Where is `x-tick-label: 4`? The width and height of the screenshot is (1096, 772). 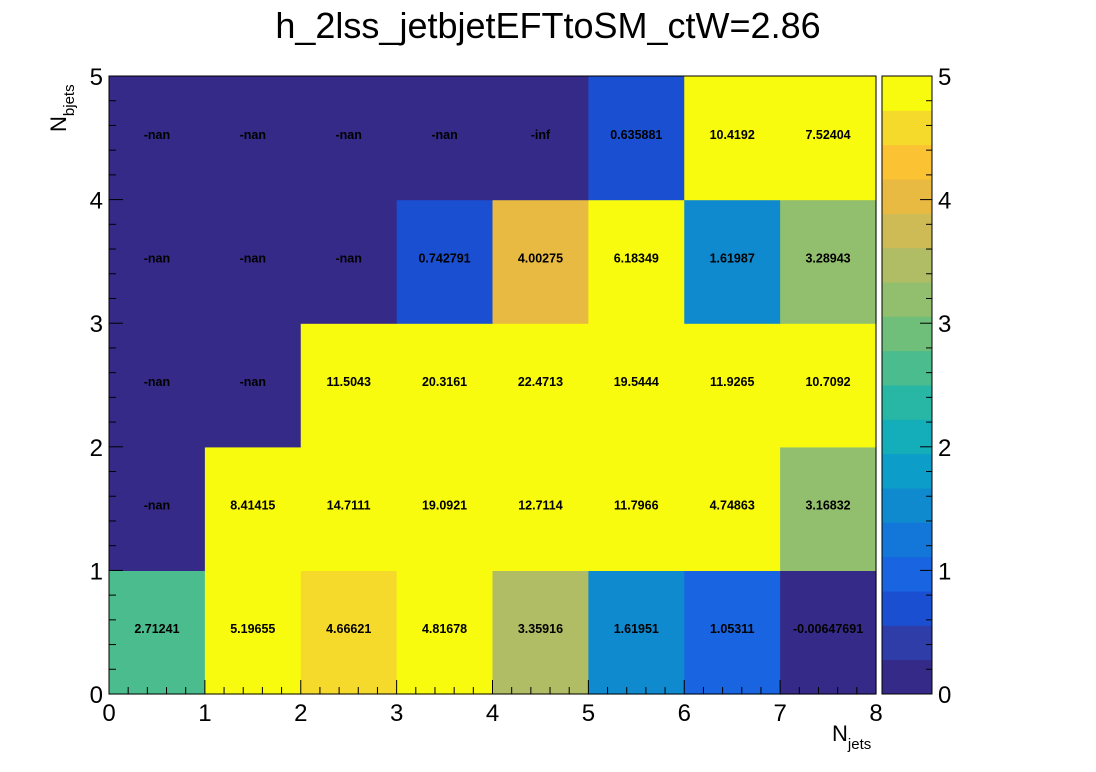
x-tick-label: 4 is located at coordinates (492, 713).